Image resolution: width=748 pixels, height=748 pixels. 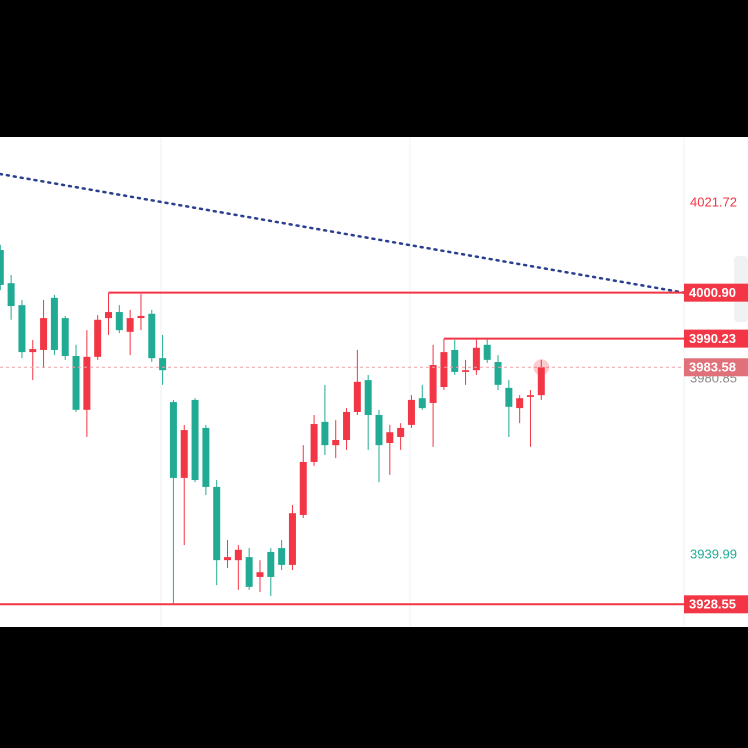 What do you see at coordinates (713, 553) in the screenshot?
I see `y-tick-label: 3939.99` at bounding box center [713, 553].